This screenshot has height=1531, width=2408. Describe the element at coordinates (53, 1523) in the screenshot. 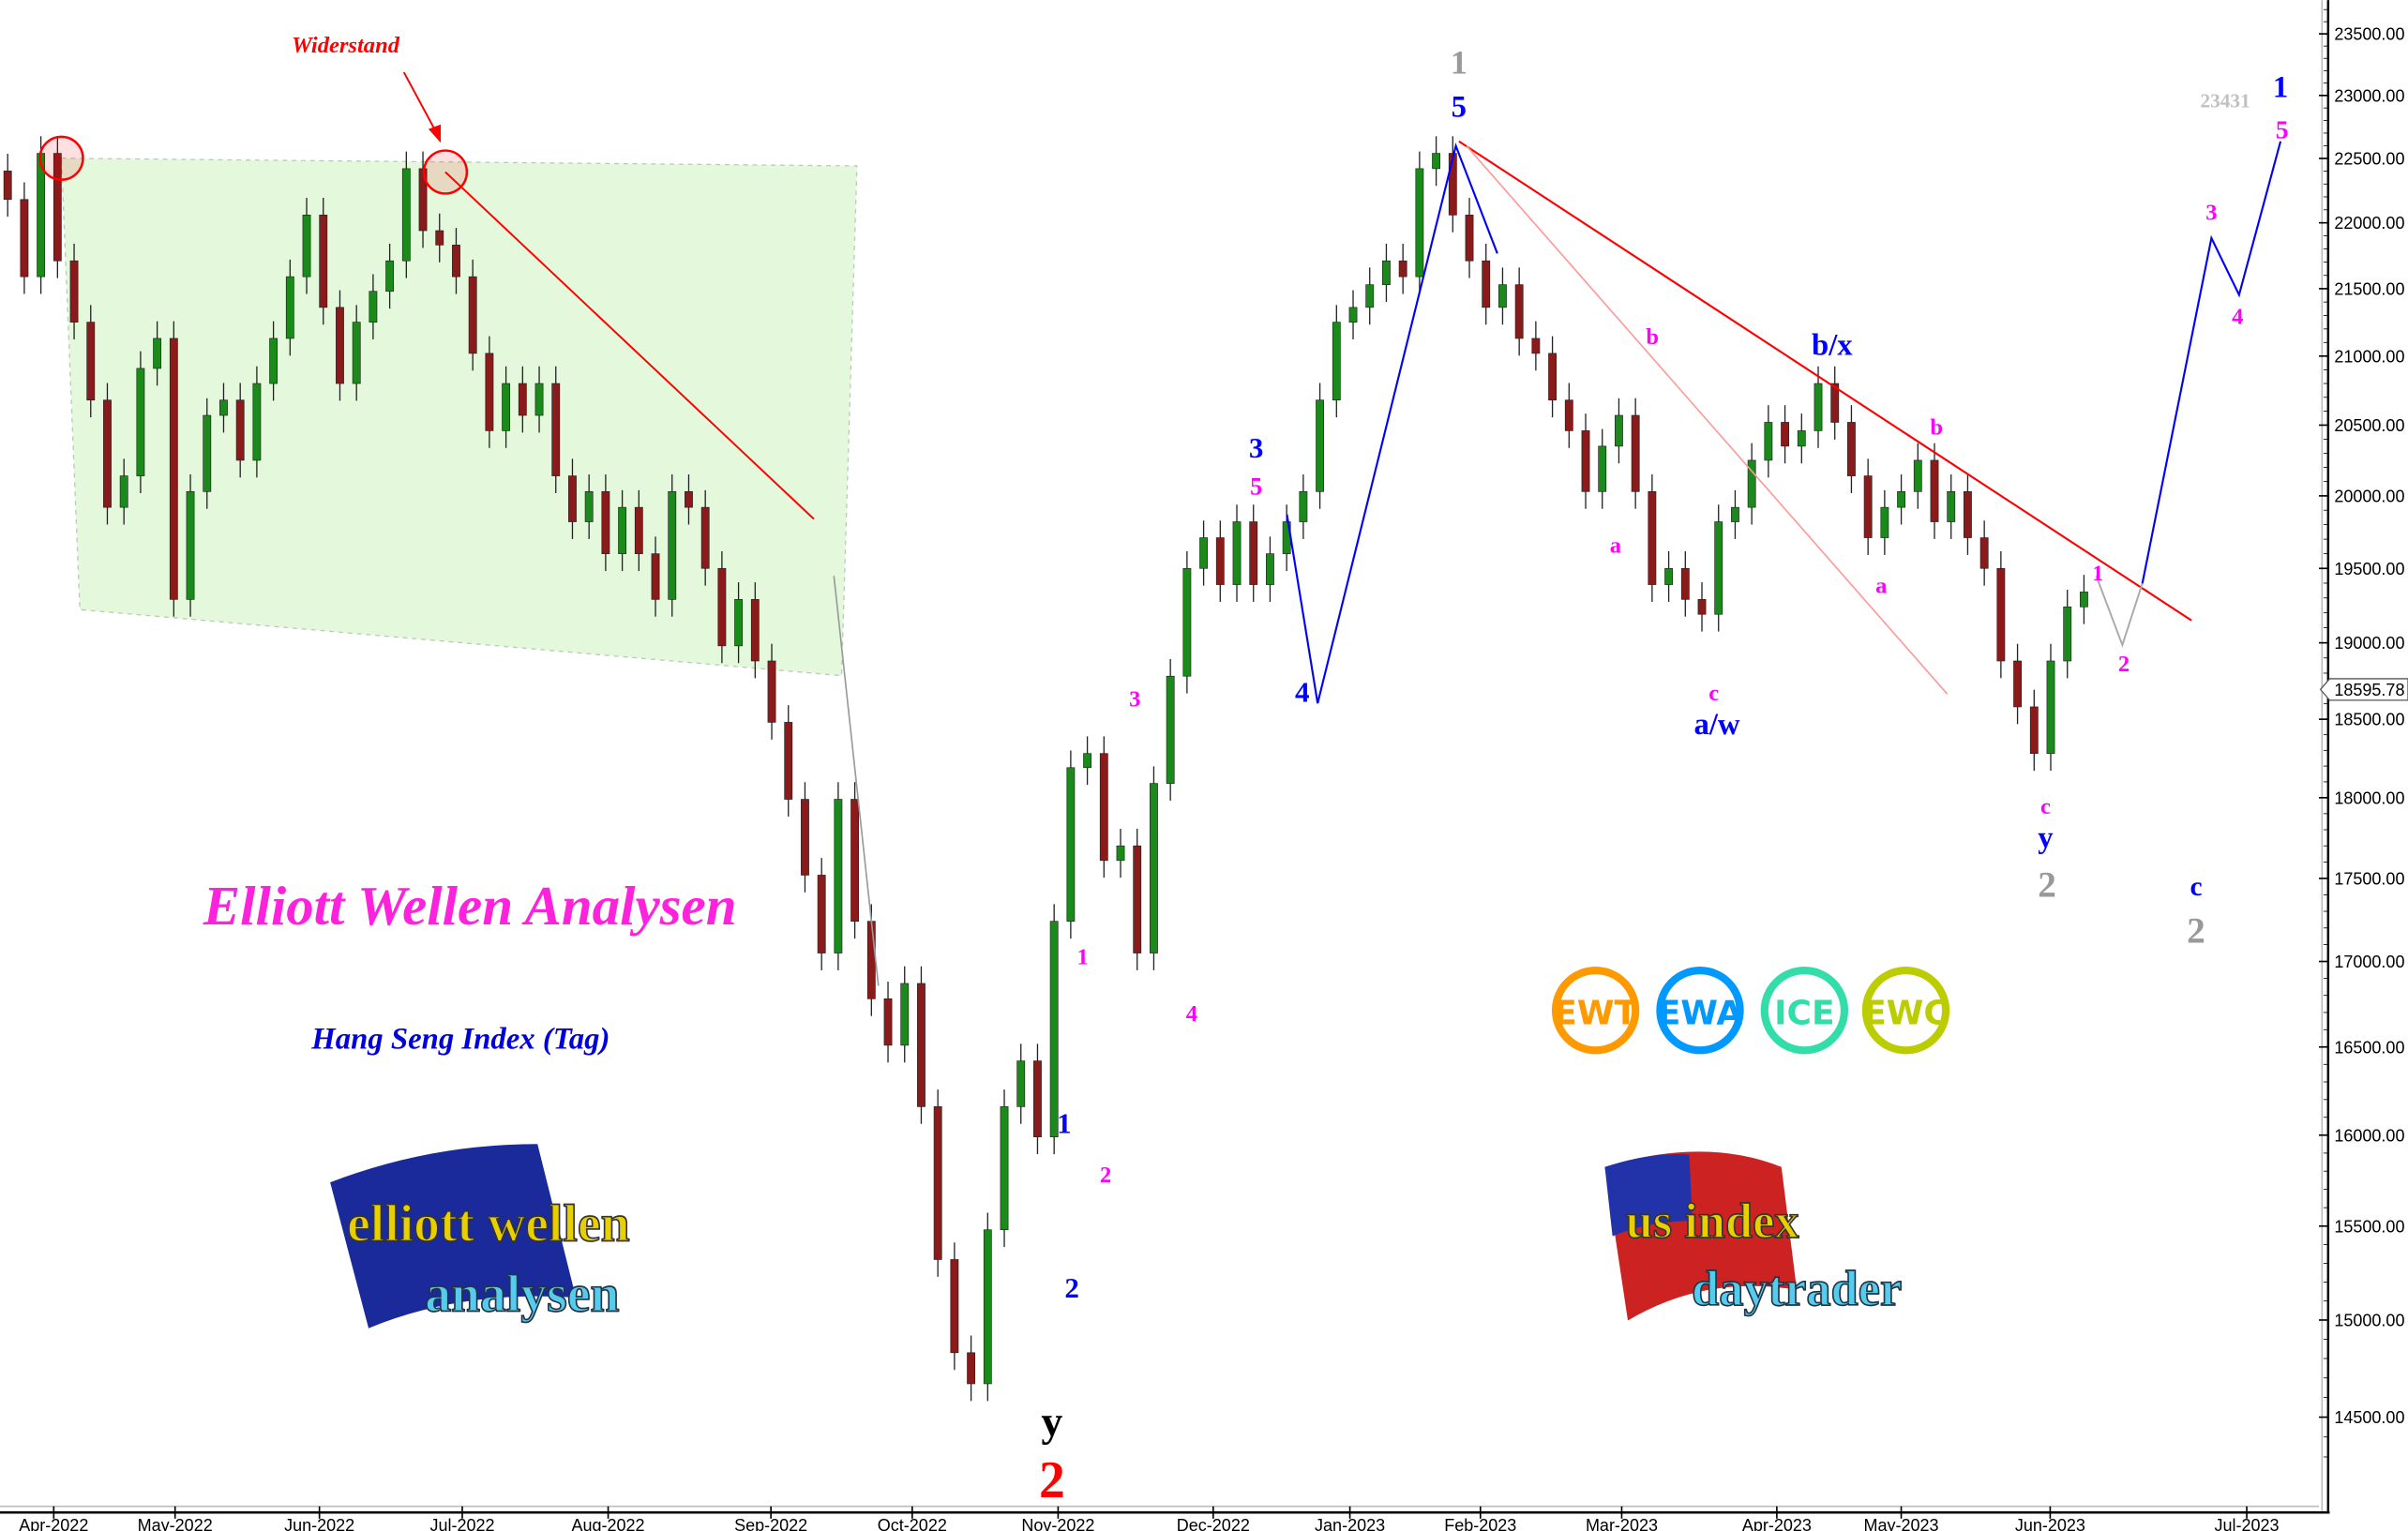

I see `x-tick-label: Apr-2022` at that location.